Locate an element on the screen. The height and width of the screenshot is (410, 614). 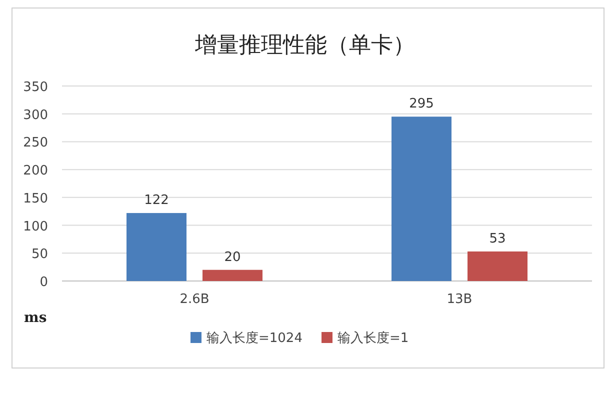
y-tick-label: 50 is located at coordinates (39, 254).